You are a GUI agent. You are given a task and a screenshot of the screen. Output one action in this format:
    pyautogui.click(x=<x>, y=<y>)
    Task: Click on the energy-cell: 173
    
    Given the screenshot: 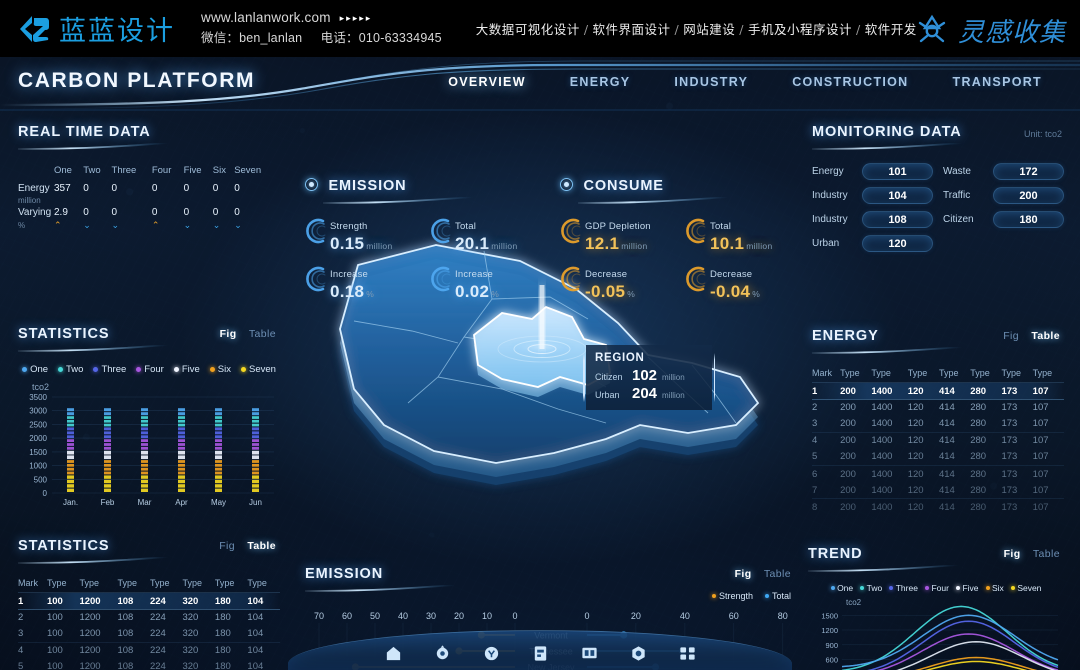 What is the action you would take?
    pyautogui.click(x=1009, y=474)
    